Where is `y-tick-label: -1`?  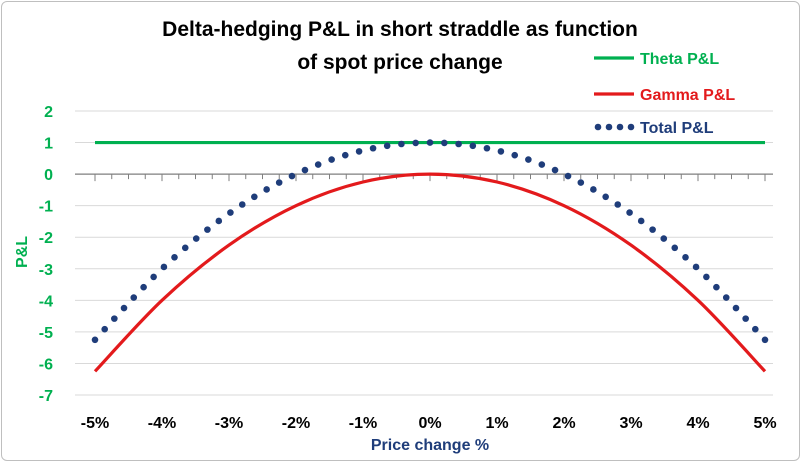
y-tick-label: -1 is located at coordinates (46, 207).